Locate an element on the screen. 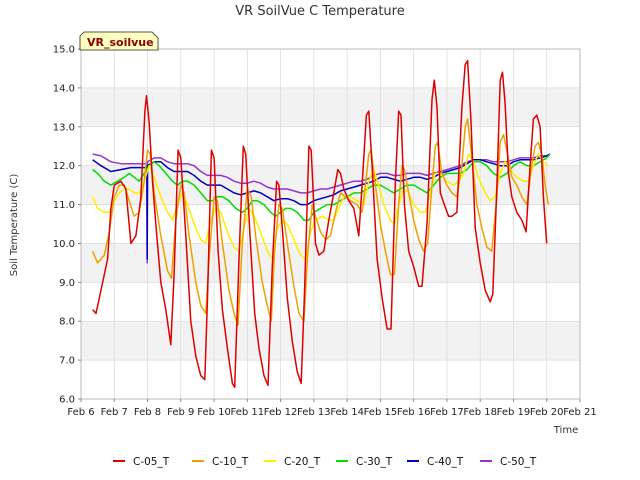 Image resolution: width=640 pixels, height=480 pixels. x-tick-label: Feb 21 is located at coordinates (580, 412).